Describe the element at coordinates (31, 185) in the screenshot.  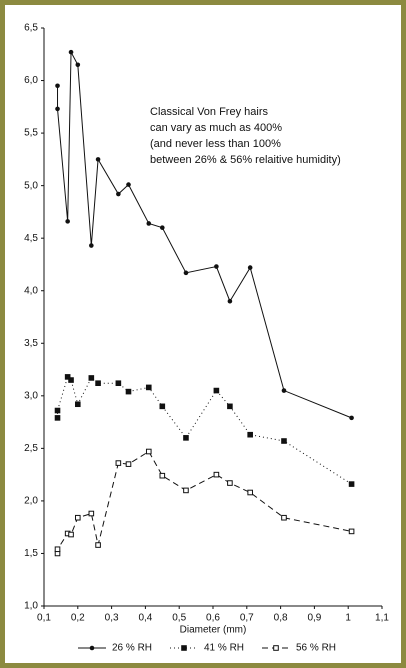
I see `y-tick-label: 5,0` at that location.